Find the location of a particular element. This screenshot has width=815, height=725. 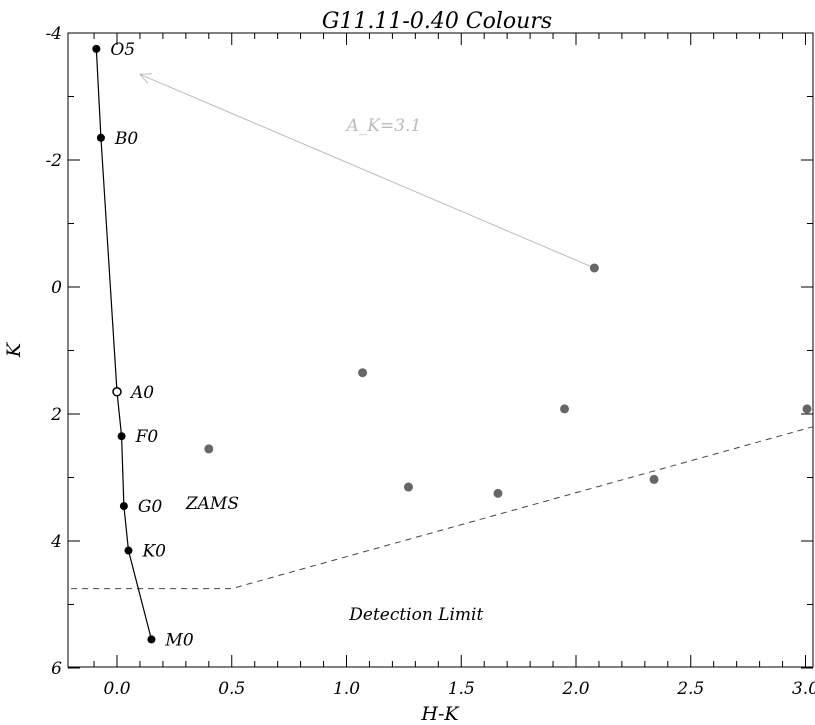

y-axis-label: K is located at coordinates (14, 349).